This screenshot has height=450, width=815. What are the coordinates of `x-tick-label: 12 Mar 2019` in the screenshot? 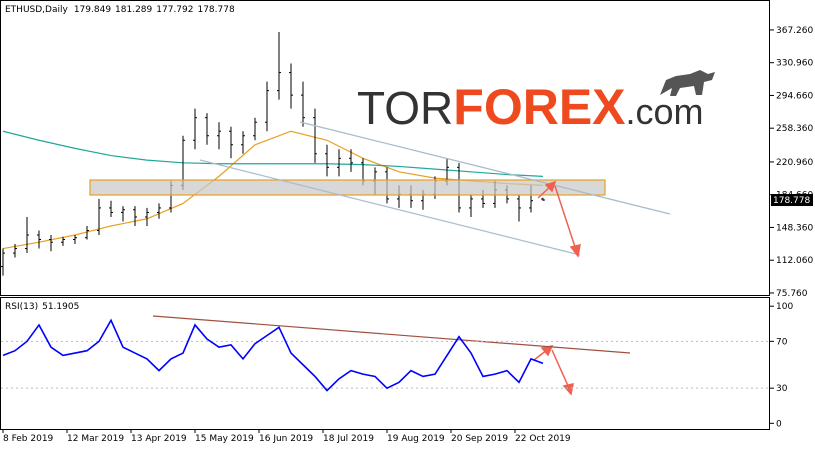 It's located at (95, 439).